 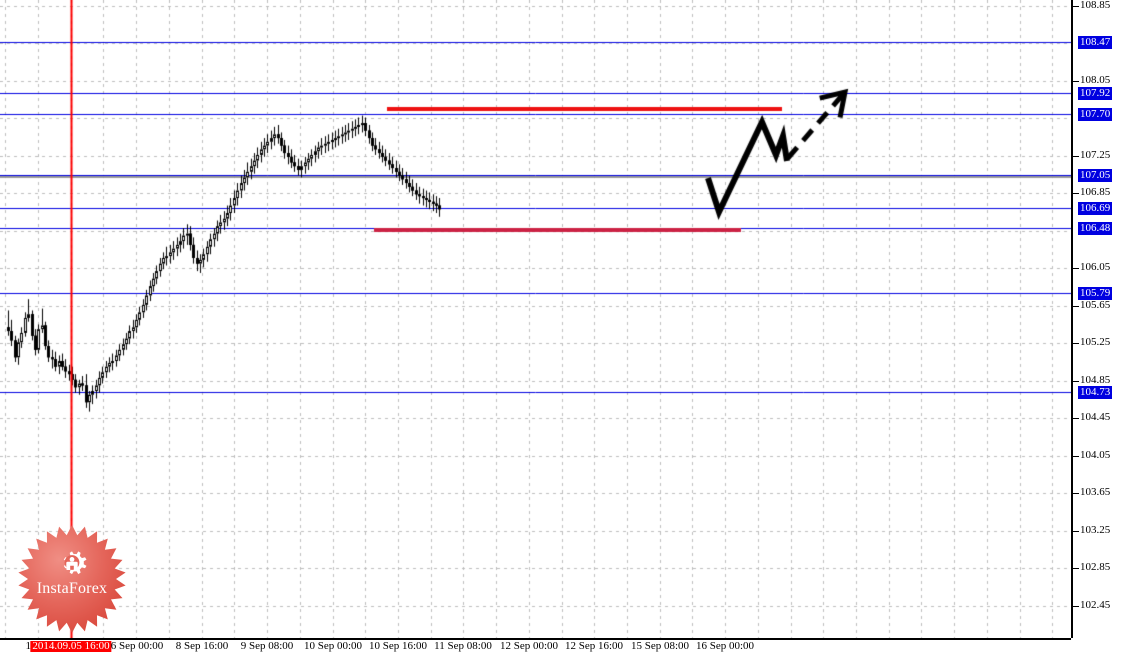 I want to click on time-tick-label: 12 Sep 16:00, so click(x=594, y=646).